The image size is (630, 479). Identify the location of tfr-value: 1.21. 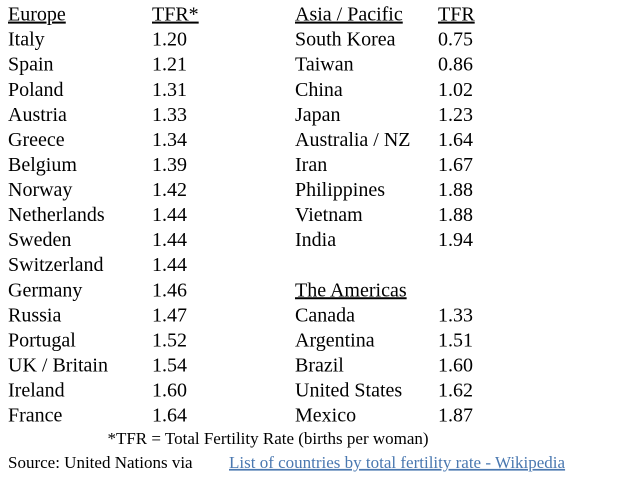
(169, 65).